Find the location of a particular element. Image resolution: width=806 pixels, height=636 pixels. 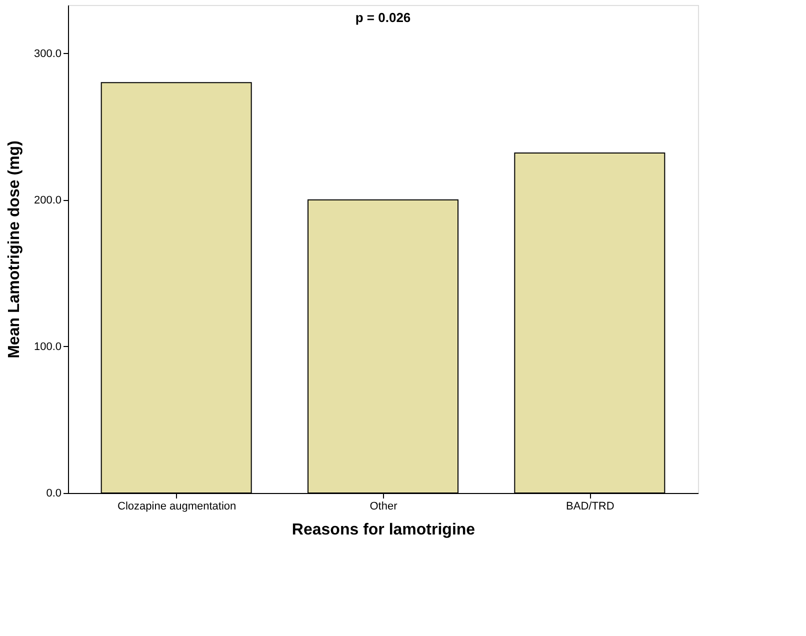

y-tick-label: 0.0 is located at coordinates (54, 494).